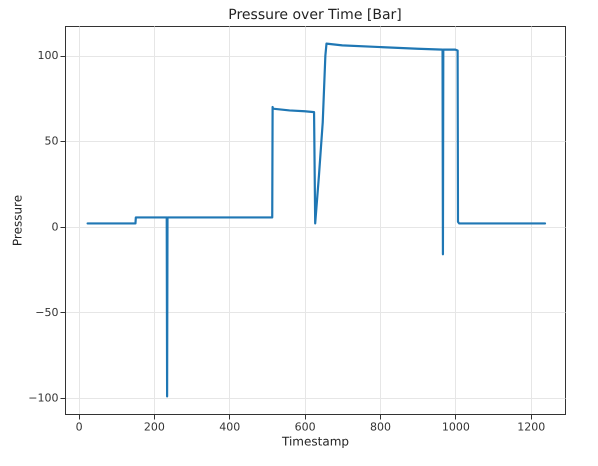 The image size is (598, 466). What do you see at coordinates (17, 220) in the screenshot?
I see `y-axis-title: Pressure` at bounding box center [17, 220].